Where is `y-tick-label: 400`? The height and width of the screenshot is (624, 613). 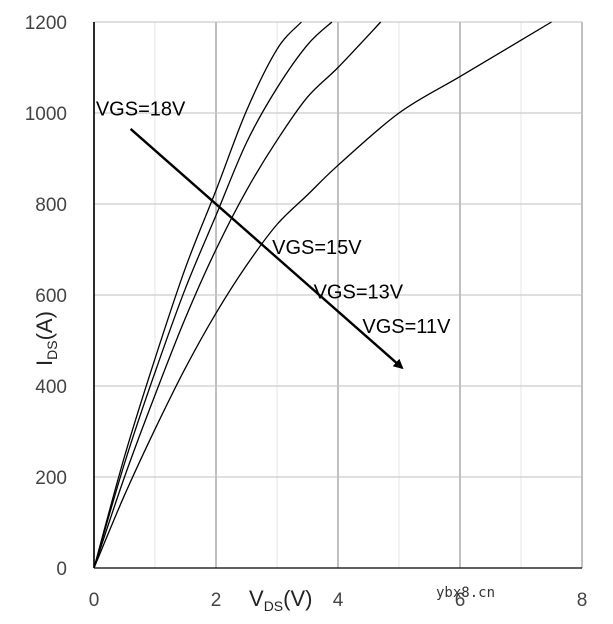 y-tick-label: 400 is located at coordinates (51, 387).